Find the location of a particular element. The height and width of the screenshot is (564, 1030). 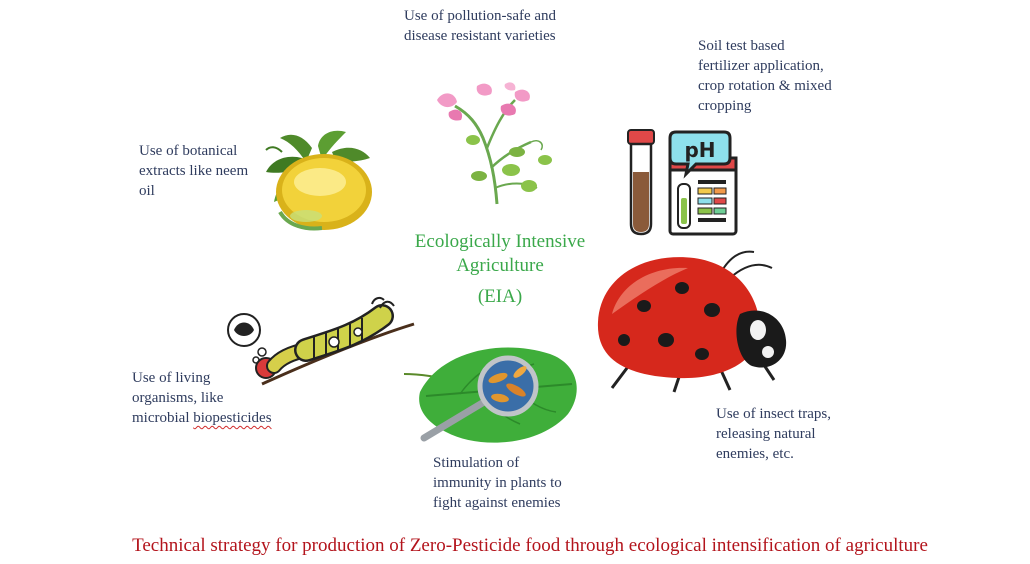

label-biopesticides-word: biopesticides is located at coordinates (232, 418).